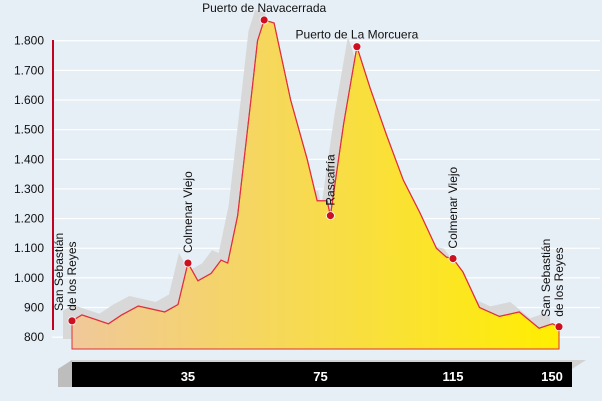 The width and height of the screenshot is (602, 401). I want to click on place-label: Rascafría, so click(330, 180).